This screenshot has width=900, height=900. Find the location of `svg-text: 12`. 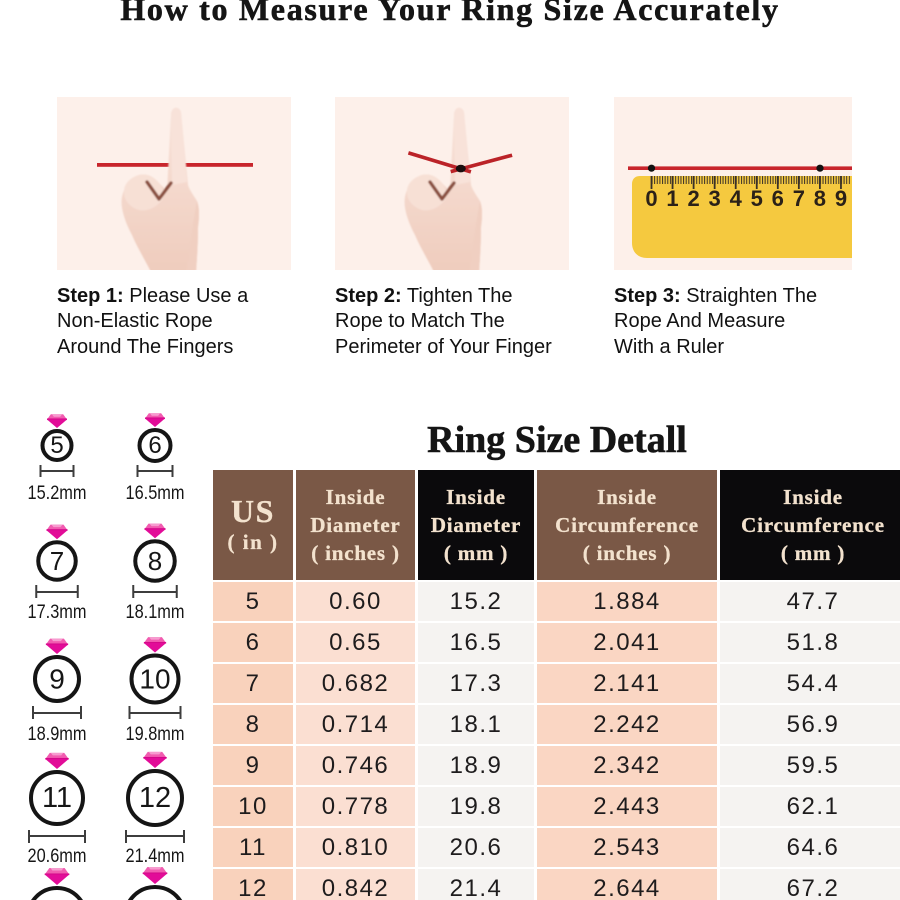

svg-text: 12 is located at coordinates (155, 798).